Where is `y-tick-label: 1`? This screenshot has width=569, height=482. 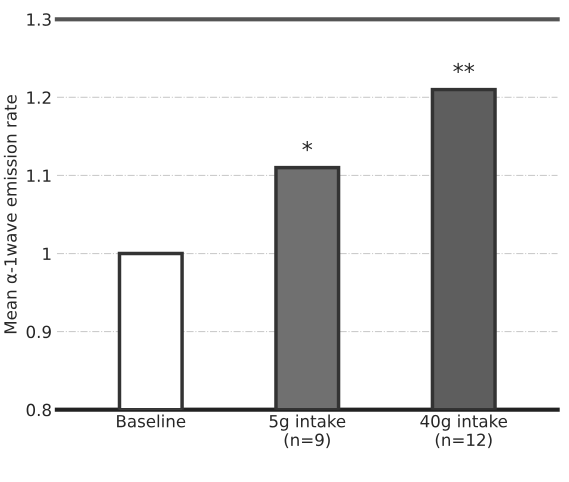
y-tick-label: 1 is located at coordinates (46, 254).